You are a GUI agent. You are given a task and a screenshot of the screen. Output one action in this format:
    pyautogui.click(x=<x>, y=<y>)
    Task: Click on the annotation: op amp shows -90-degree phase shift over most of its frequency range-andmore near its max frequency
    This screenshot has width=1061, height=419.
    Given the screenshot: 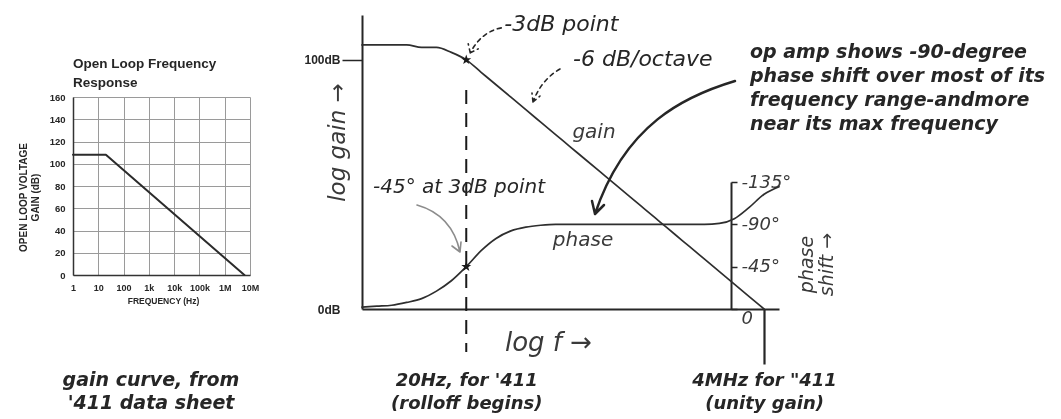 What is the action you would take?
    pyautogui.click(x=897, y=87)
    